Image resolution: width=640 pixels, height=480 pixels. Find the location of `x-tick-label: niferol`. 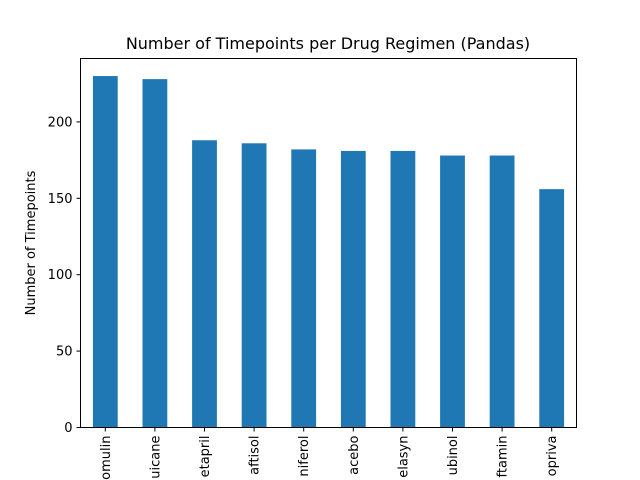

x-tick-label: niferol is located at coordinates (304, 456).